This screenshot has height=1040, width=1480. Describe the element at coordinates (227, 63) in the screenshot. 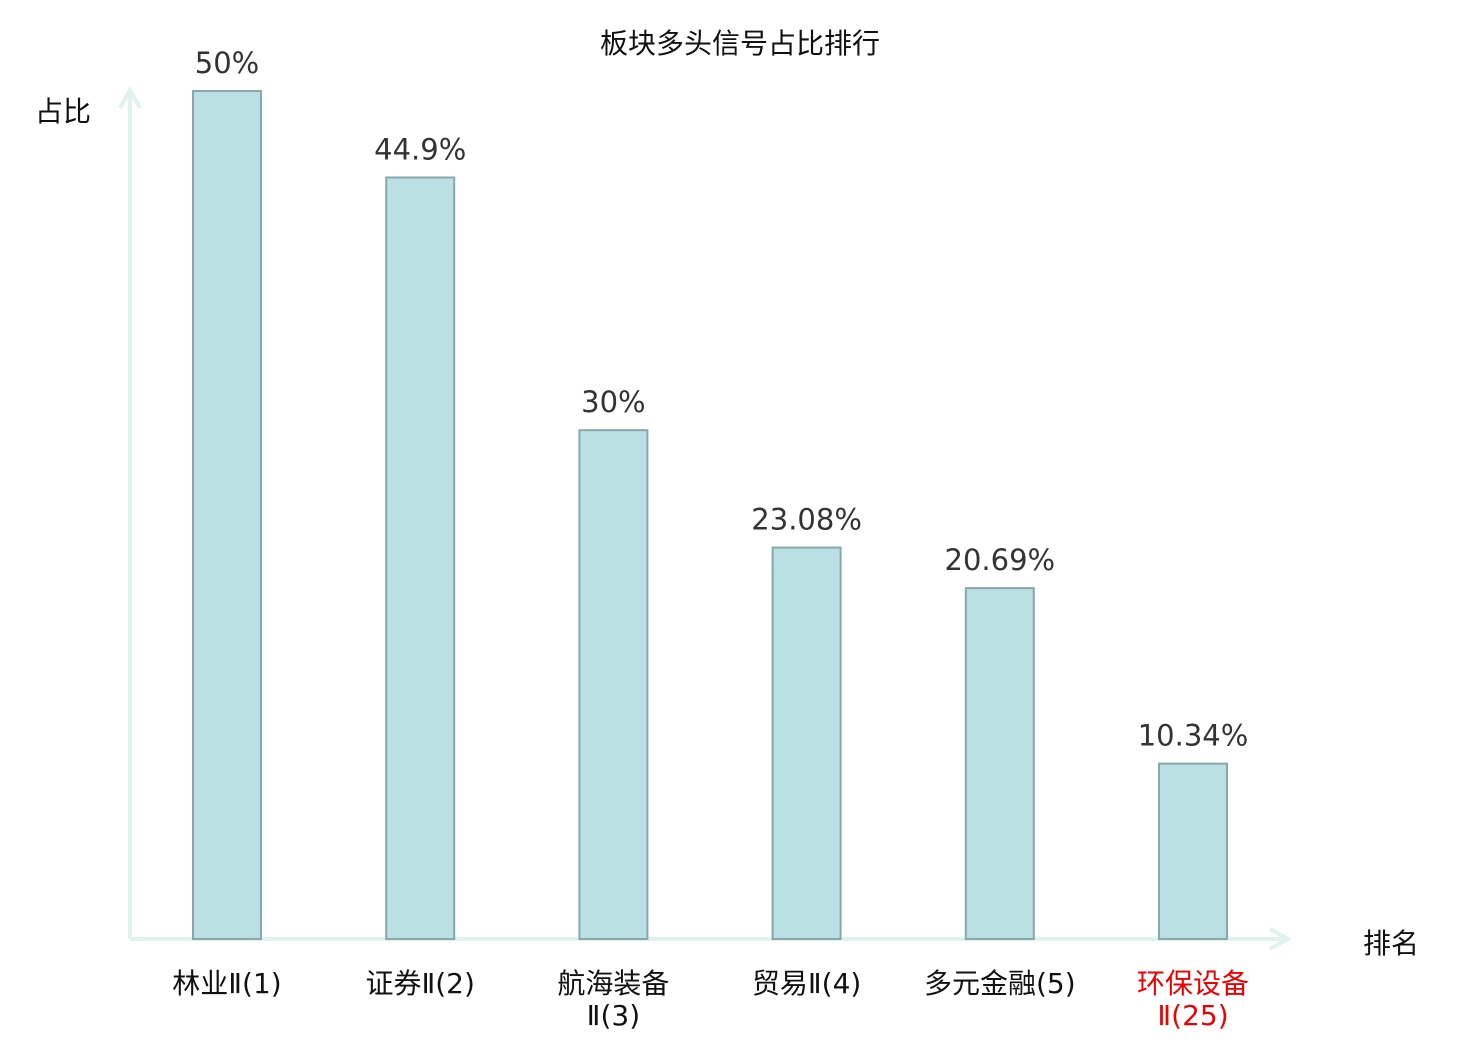

I see `value-label: 50%` at that location.